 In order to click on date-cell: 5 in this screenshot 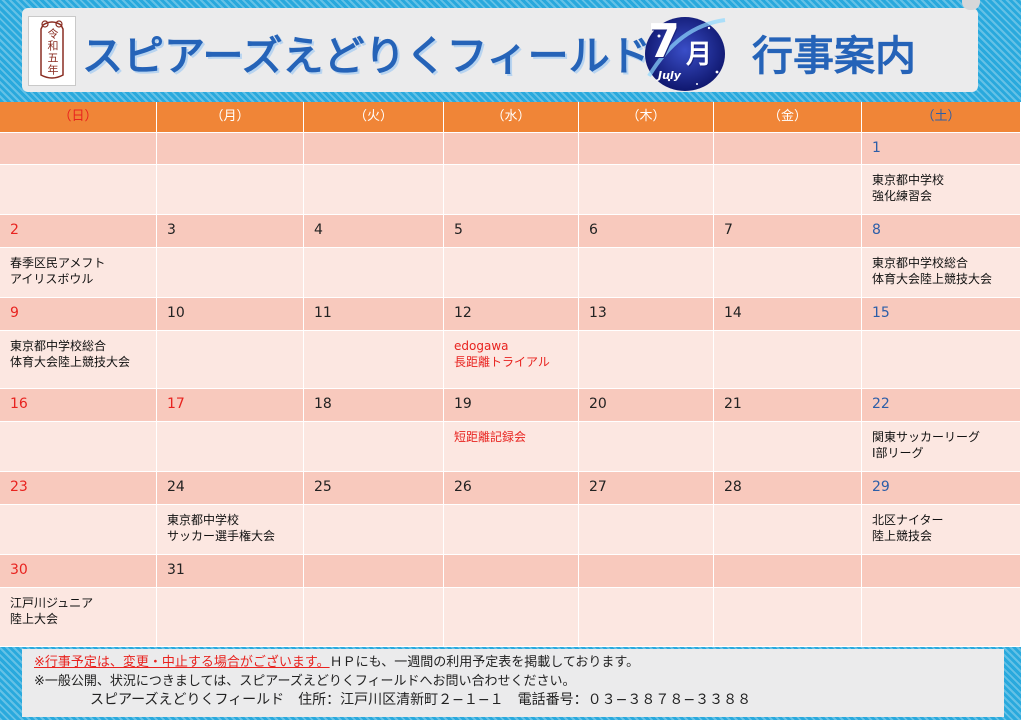, I will do `click(511, 231)`.